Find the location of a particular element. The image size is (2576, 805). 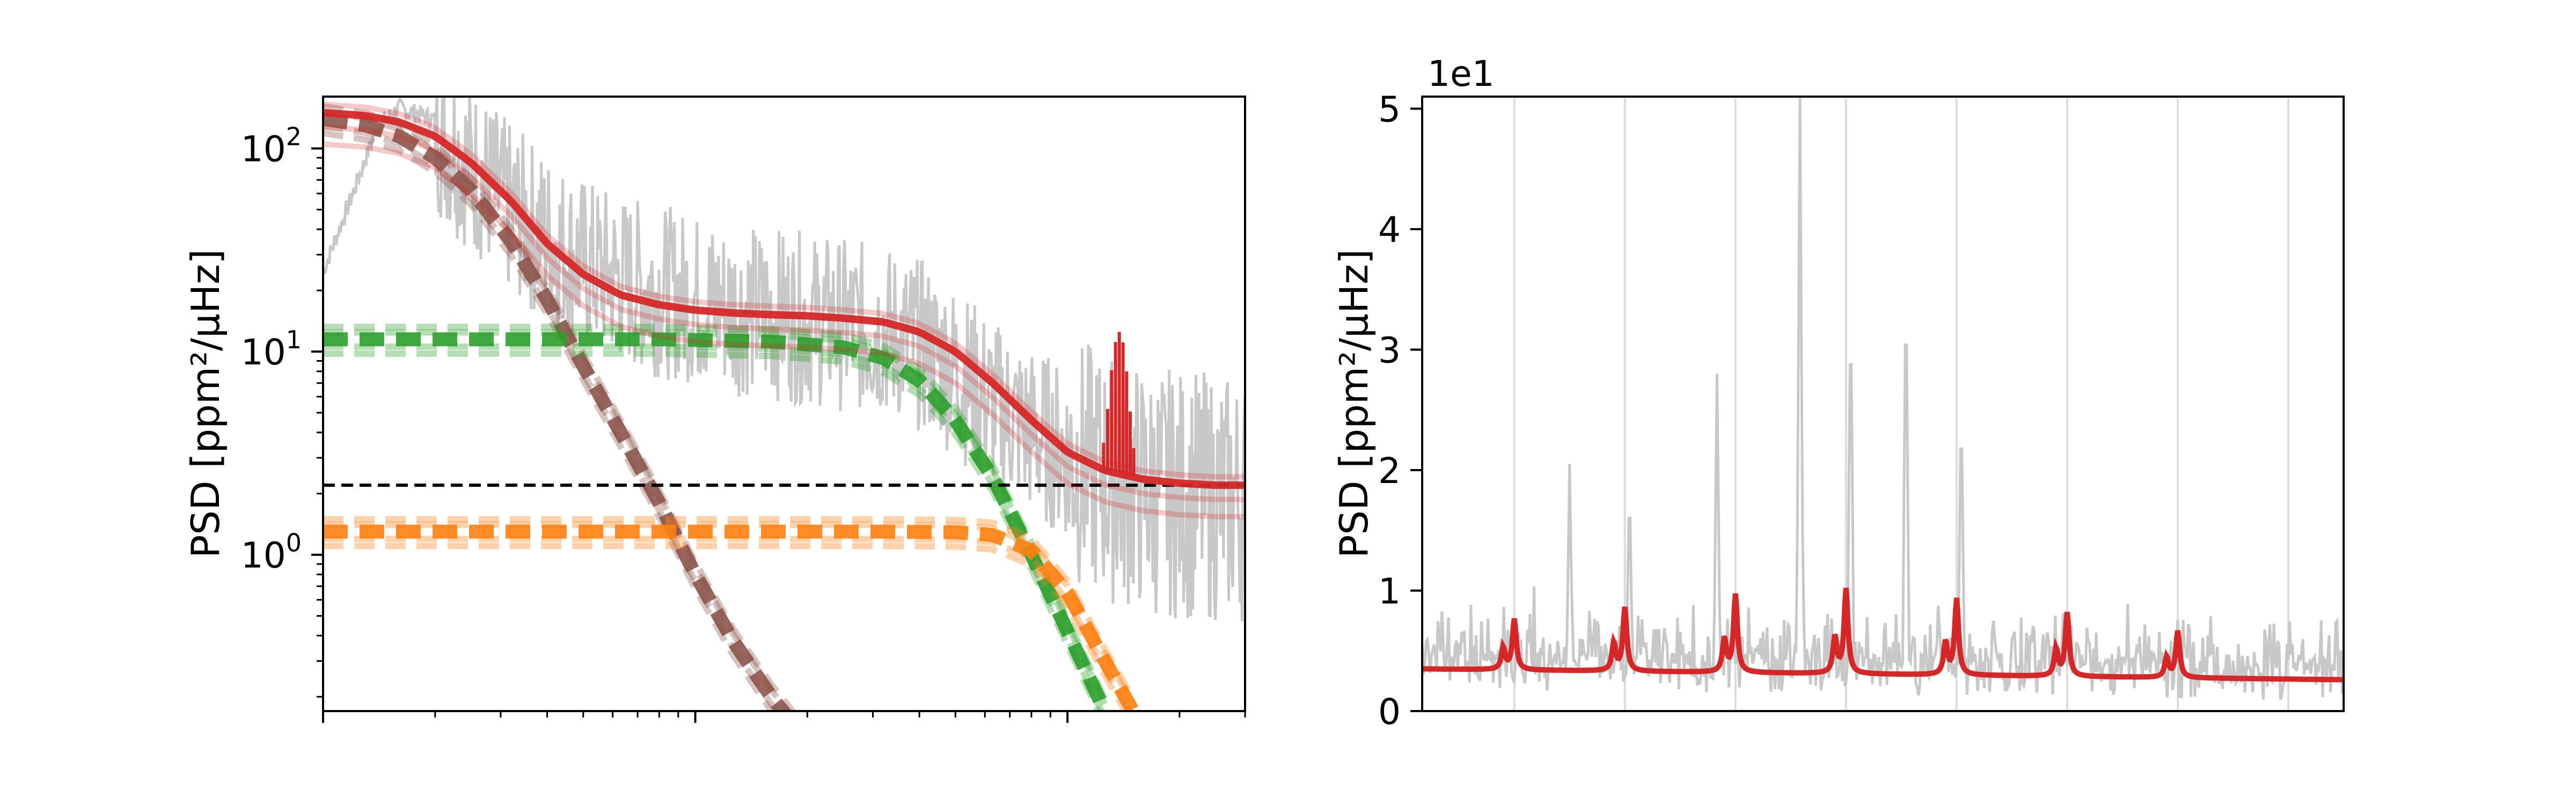

right-y-ticks: 0 1 2 3 4 5 is located at coordinates (1400, 411).